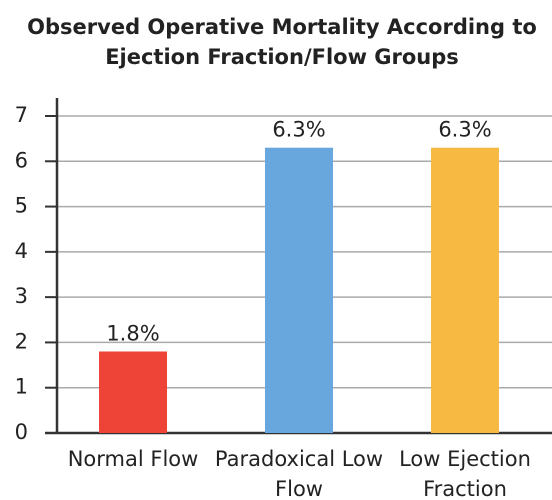 The image size is (552, 500). I want to click on y-tick-label: 2, so click(21, 341).